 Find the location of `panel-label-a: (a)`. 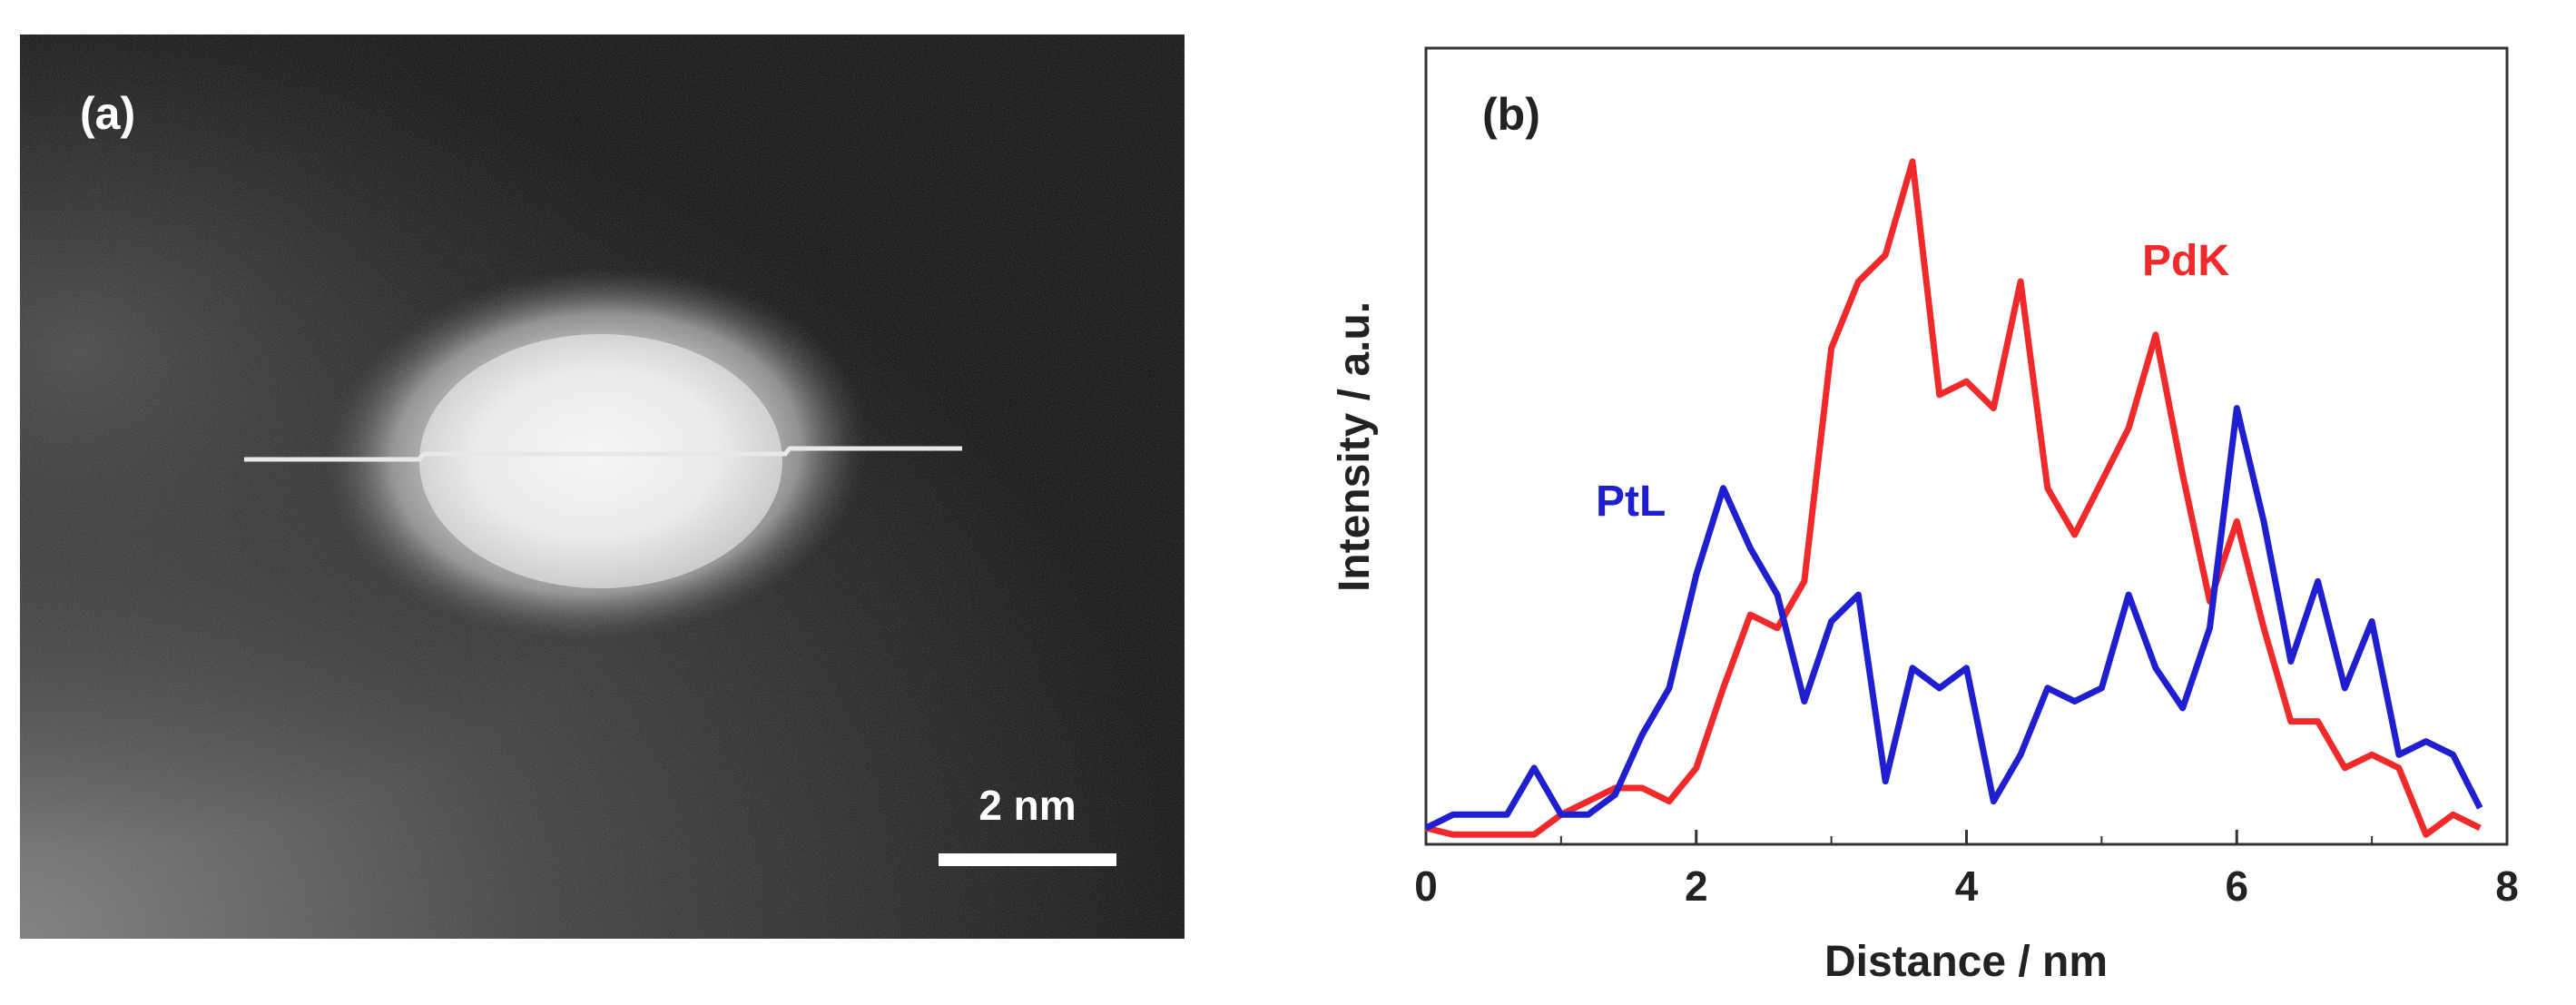

panel-label-a: (a) is located at coordinates (108, 113).